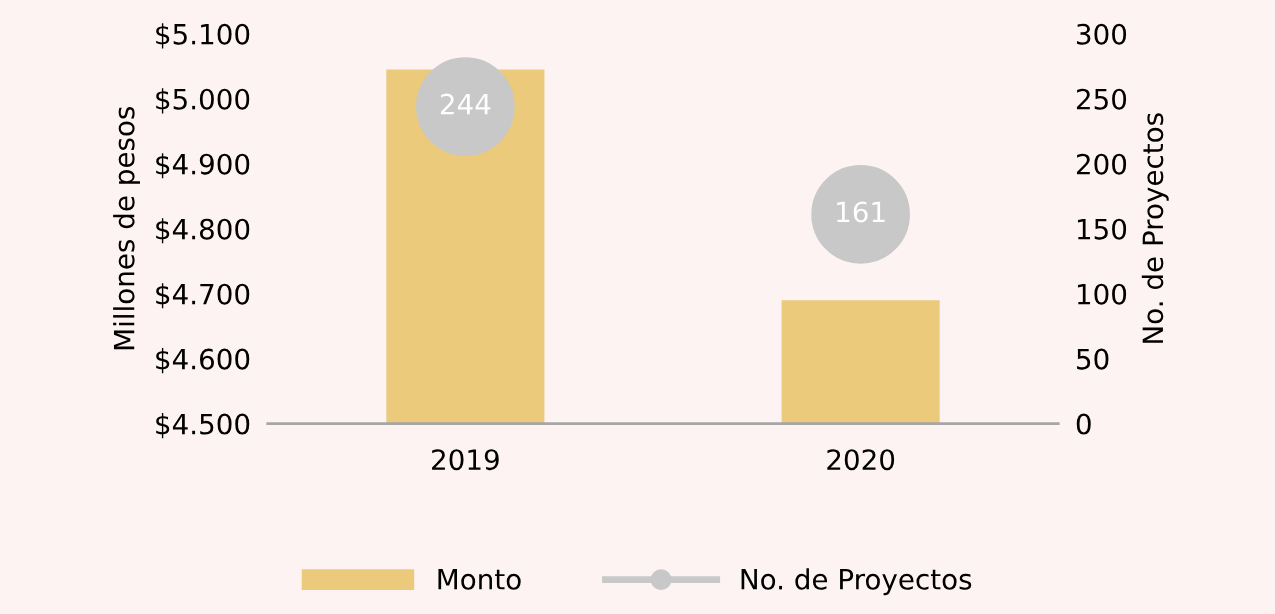 The image size is (1275, 614). I want to click on legend-label: Monto, so click(479, 579).